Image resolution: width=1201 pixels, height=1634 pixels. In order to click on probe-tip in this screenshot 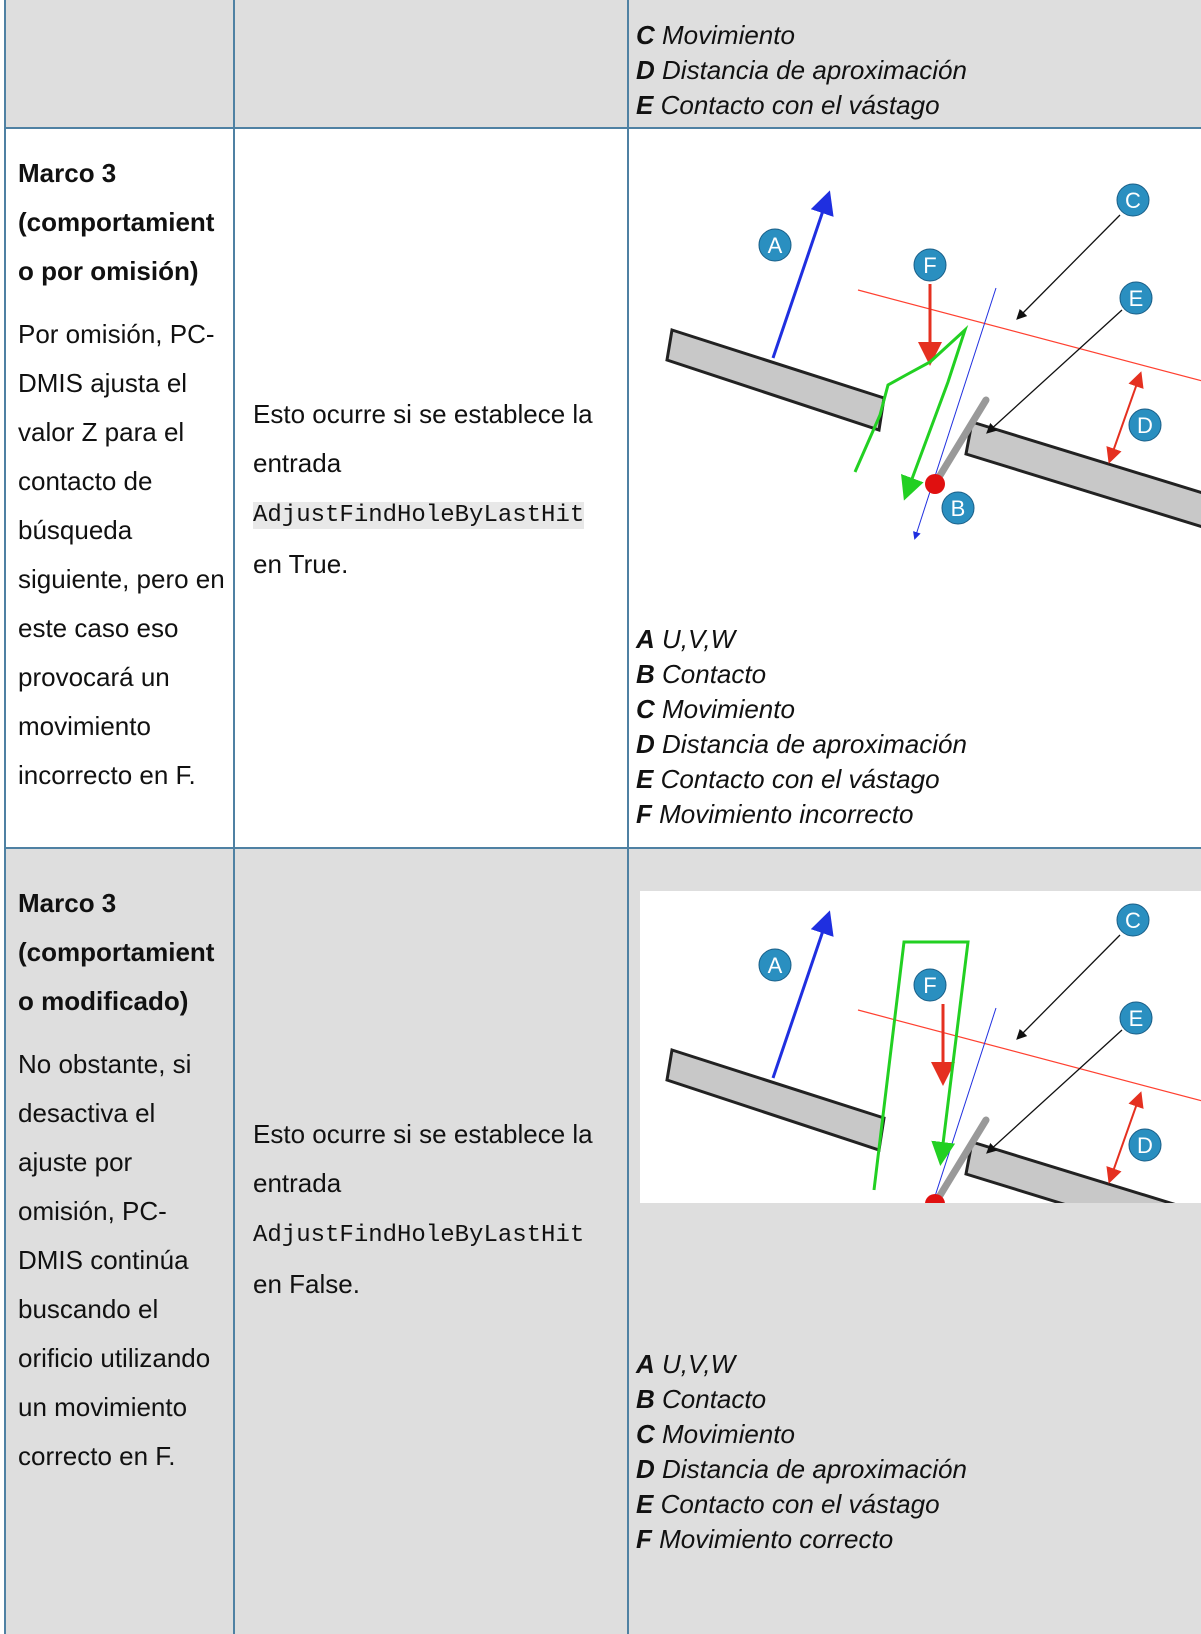, I will do `click(935, 484)`.